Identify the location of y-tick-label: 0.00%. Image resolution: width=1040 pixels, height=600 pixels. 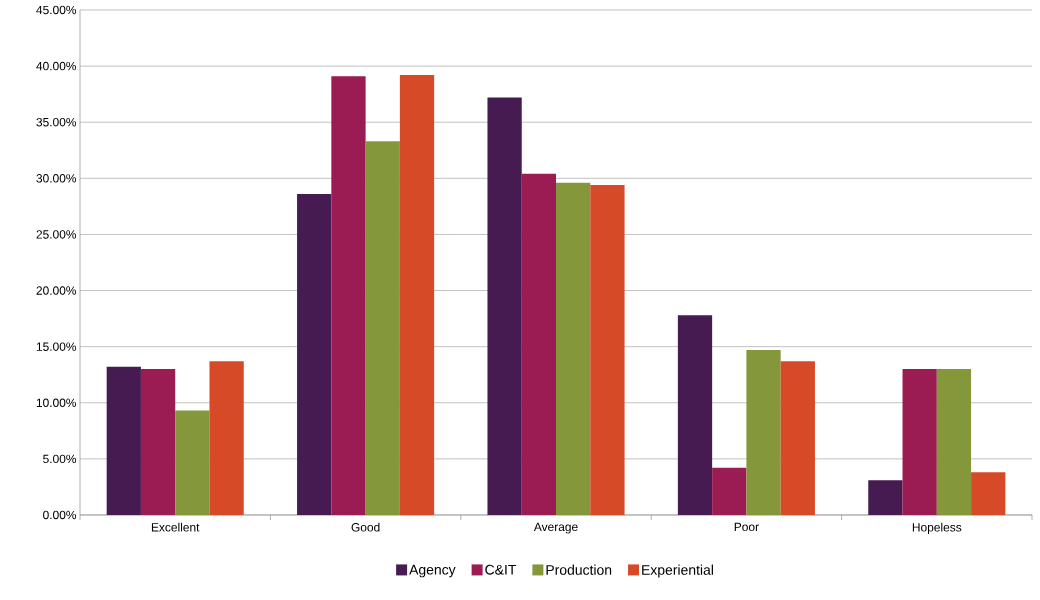
(60, 515).